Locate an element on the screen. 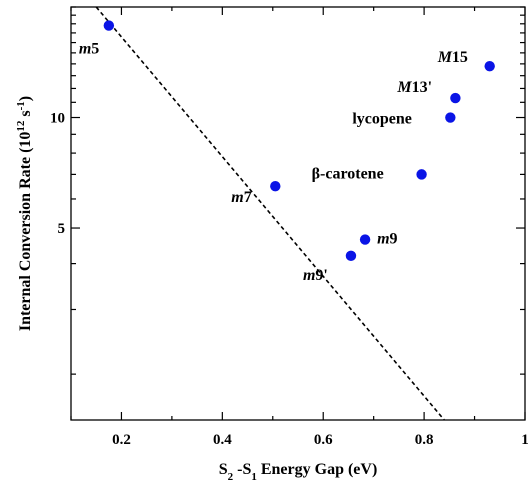 This screenshot has height=484, width=531. point-M15 is located at coordinates (489, 66).